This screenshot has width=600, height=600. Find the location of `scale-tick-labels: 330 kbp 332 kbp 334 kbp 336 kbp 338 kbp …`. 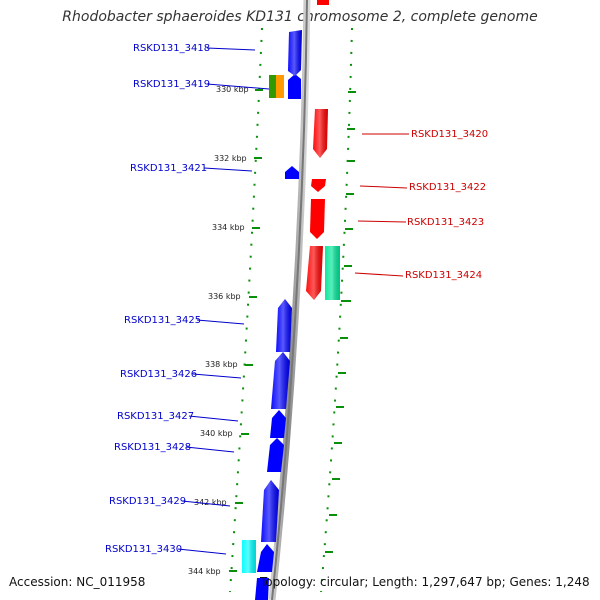

scale-tick-labels: 330 kbp 332 kbp 334 kbp 336 kbp 338 kbp … is located at coordinates (218, 330).